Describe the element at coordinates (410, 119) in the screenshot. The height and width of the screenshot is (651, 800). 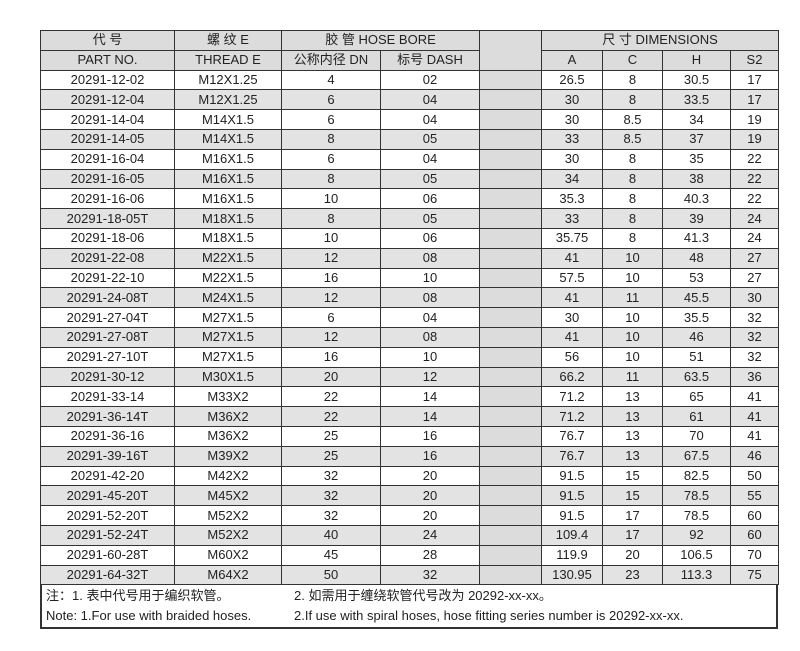
I see `table-row: 20291-14-04 M14X1.5 6 04 30 8.5 34 19` at that location.